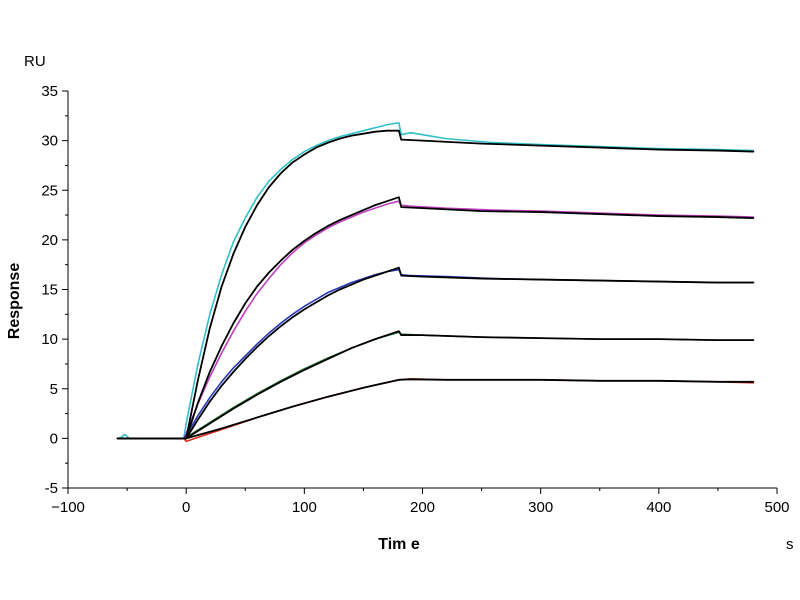  Describe the element at coordinates (49, 240) in the screenshot. I see `y-tick-label: 20` at that location.